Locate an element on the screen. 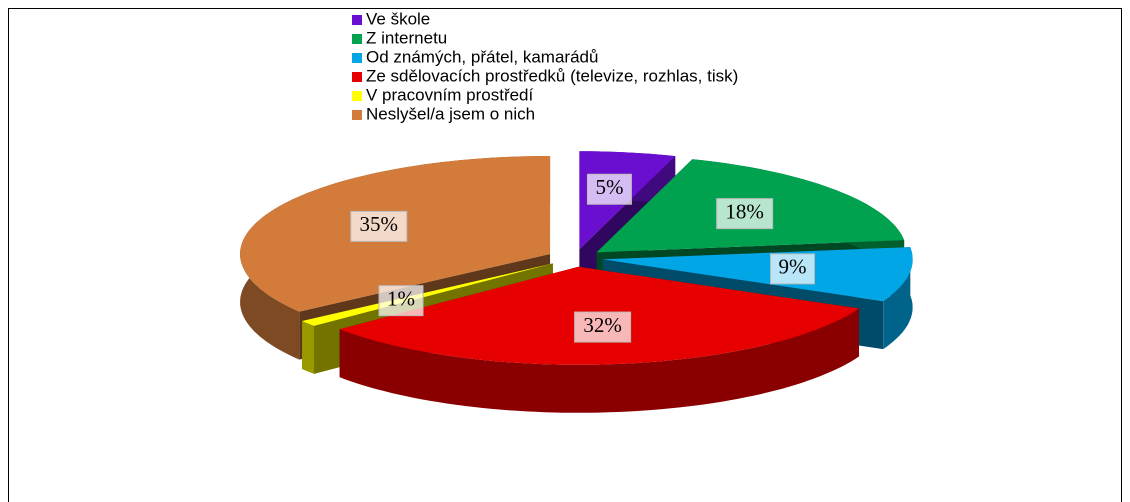  data-label: 5% is located at coordinates (609, 187).